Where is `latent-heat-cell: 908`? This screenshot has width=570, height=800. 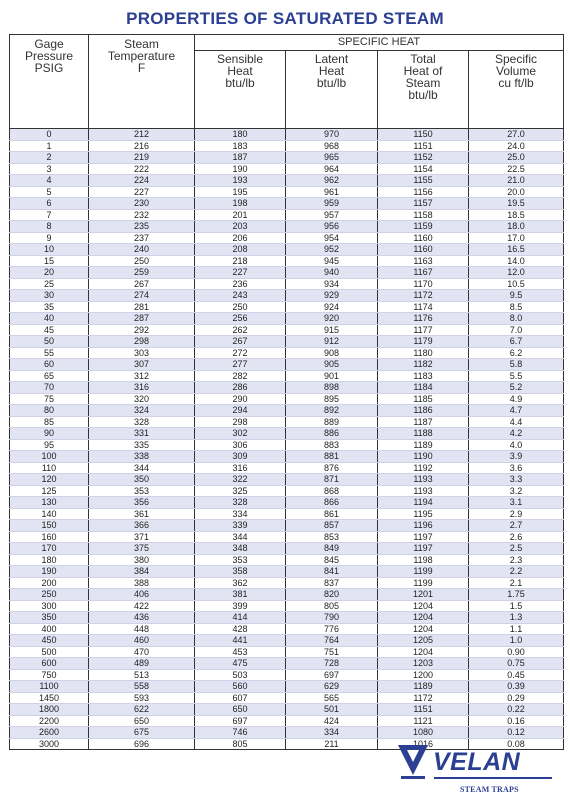
latent-heat-cell: 908 is located at coordinates (331, 353).